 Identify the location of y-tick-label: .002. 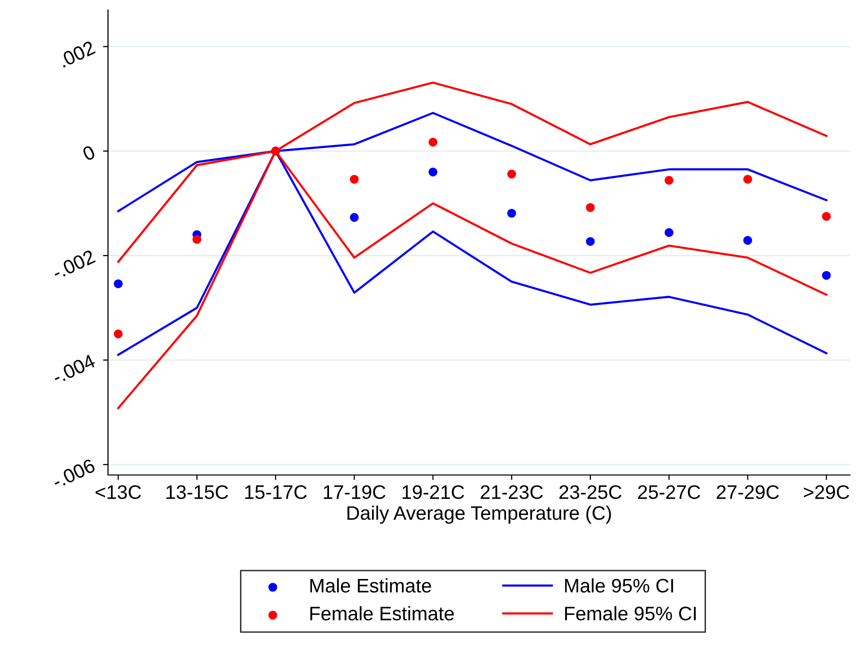
(77, 54).